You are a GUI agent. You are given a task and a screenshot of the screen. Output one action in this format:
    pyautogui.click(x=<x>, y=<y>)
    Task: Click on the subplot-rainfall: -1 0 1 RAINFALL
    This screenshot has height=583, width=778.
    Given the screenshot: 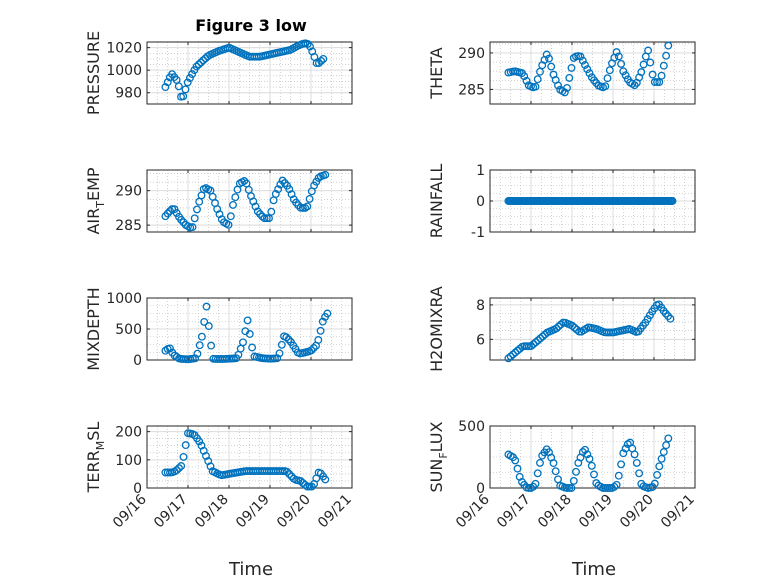 What is the action you would take?
    pyautogui.click(x=561, y=202)
    